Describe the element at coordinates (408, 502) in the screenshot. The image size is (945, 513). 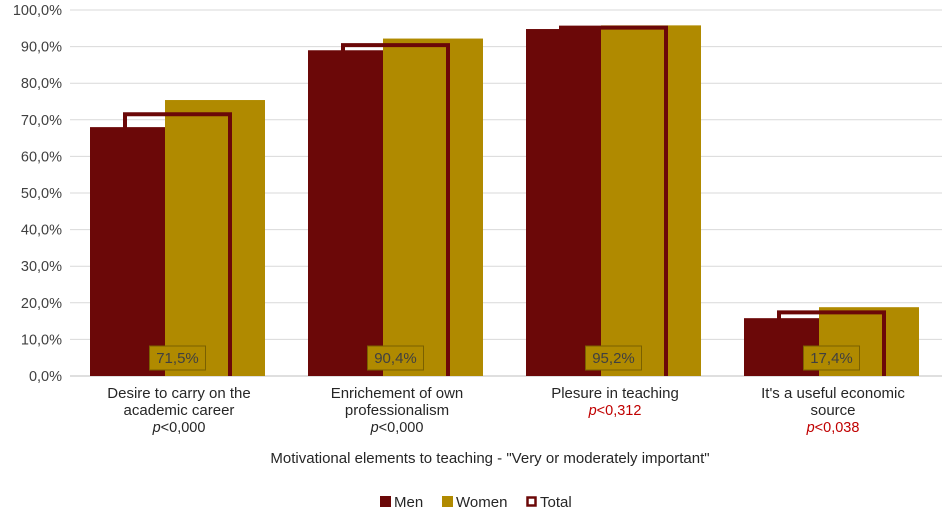
I see `legend-label: Men` at that location.